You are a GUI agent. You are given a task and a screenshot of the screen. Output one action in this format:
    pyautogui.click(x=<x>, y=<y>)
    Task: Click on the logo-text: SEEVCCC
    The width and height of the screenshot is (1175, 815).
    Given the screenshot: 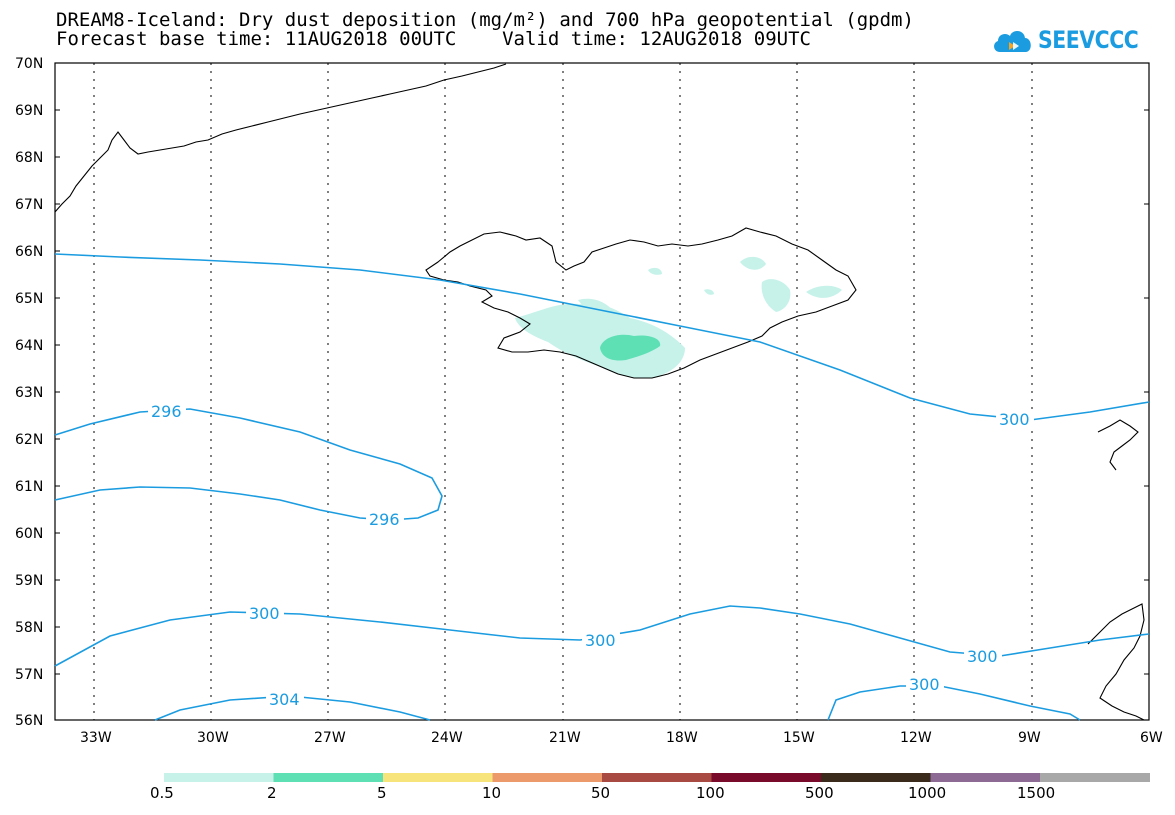 What is the action you would take?
    pyautogui.click(x=1088, y=40)
    